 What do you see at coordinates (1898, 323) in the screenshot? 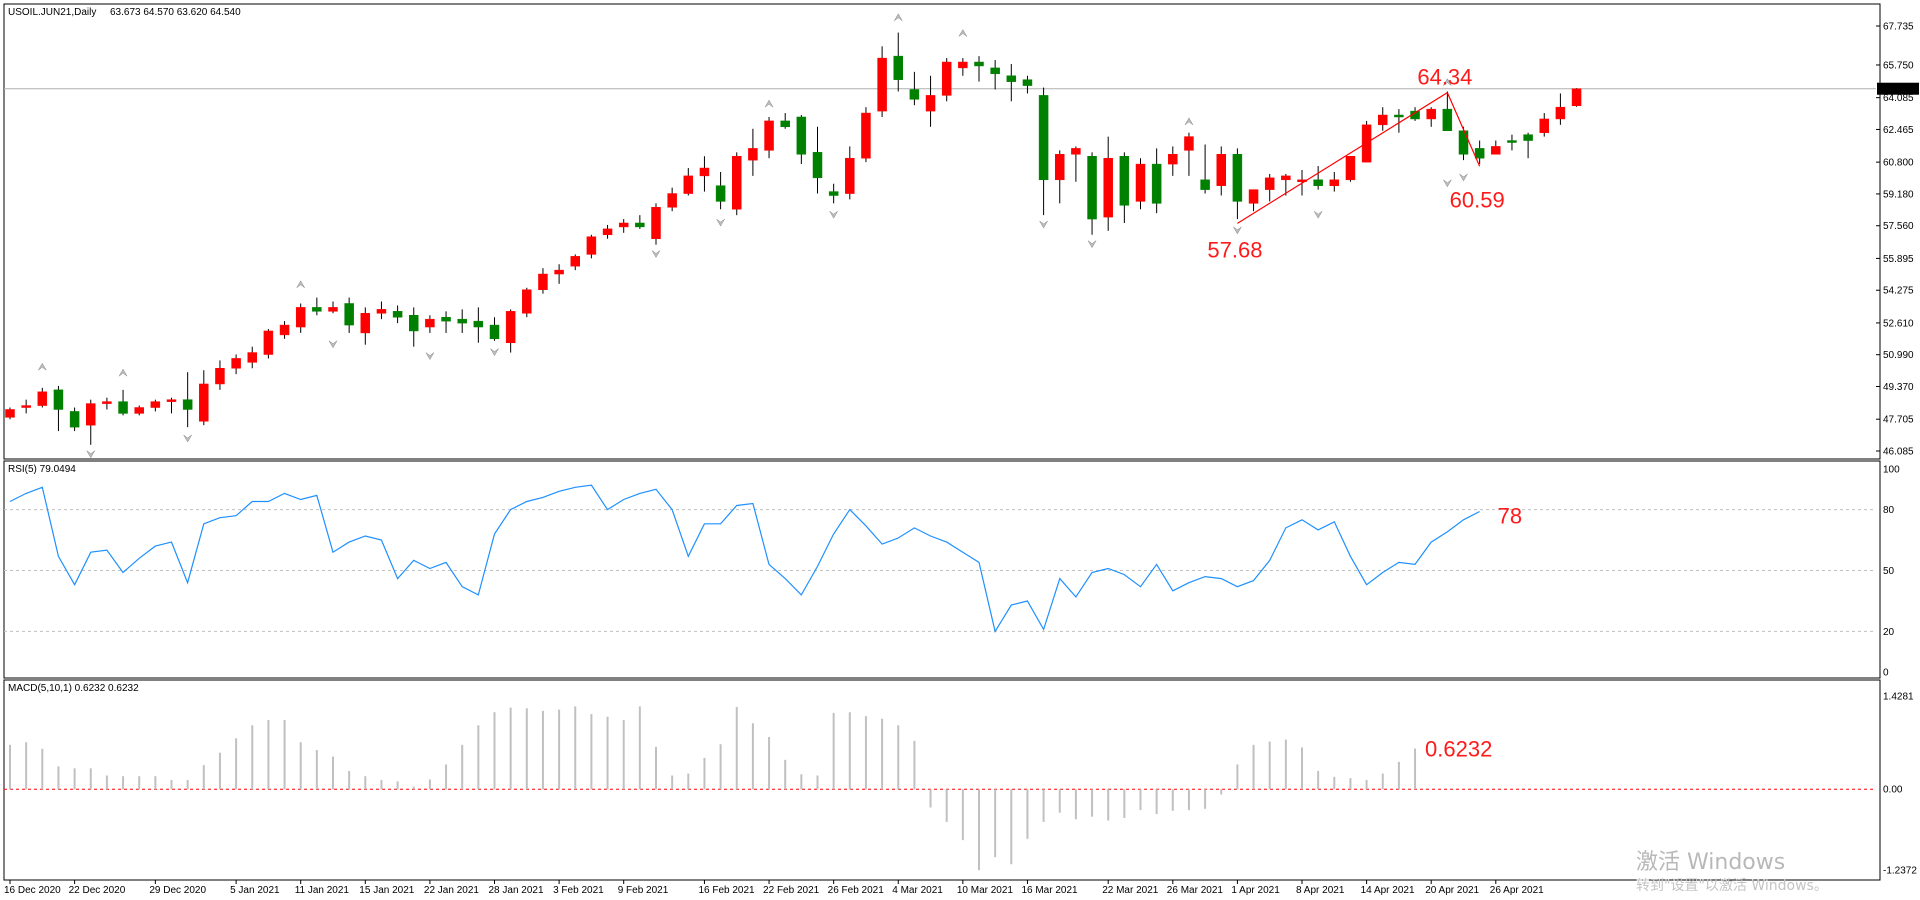
I see `price-tick-label: 52.610` at bounding box center [1898, 323].